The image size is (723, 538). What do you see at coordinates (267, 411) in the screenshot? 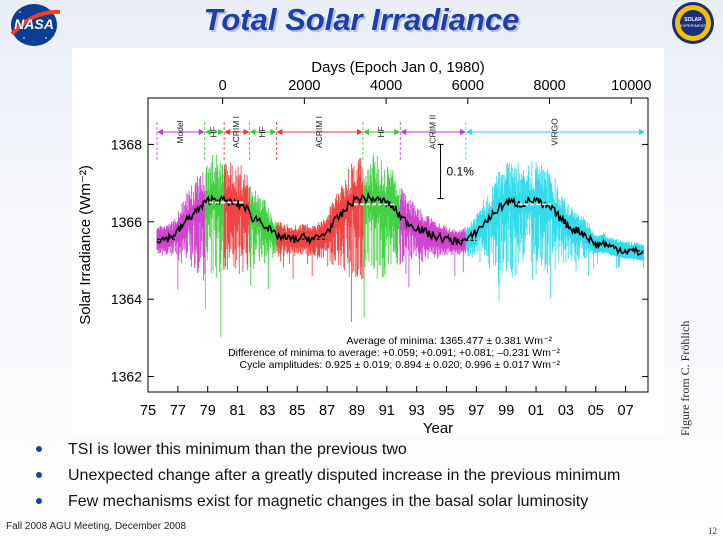
I see `x-tick-label: 83` at bounding box center [267, 411].